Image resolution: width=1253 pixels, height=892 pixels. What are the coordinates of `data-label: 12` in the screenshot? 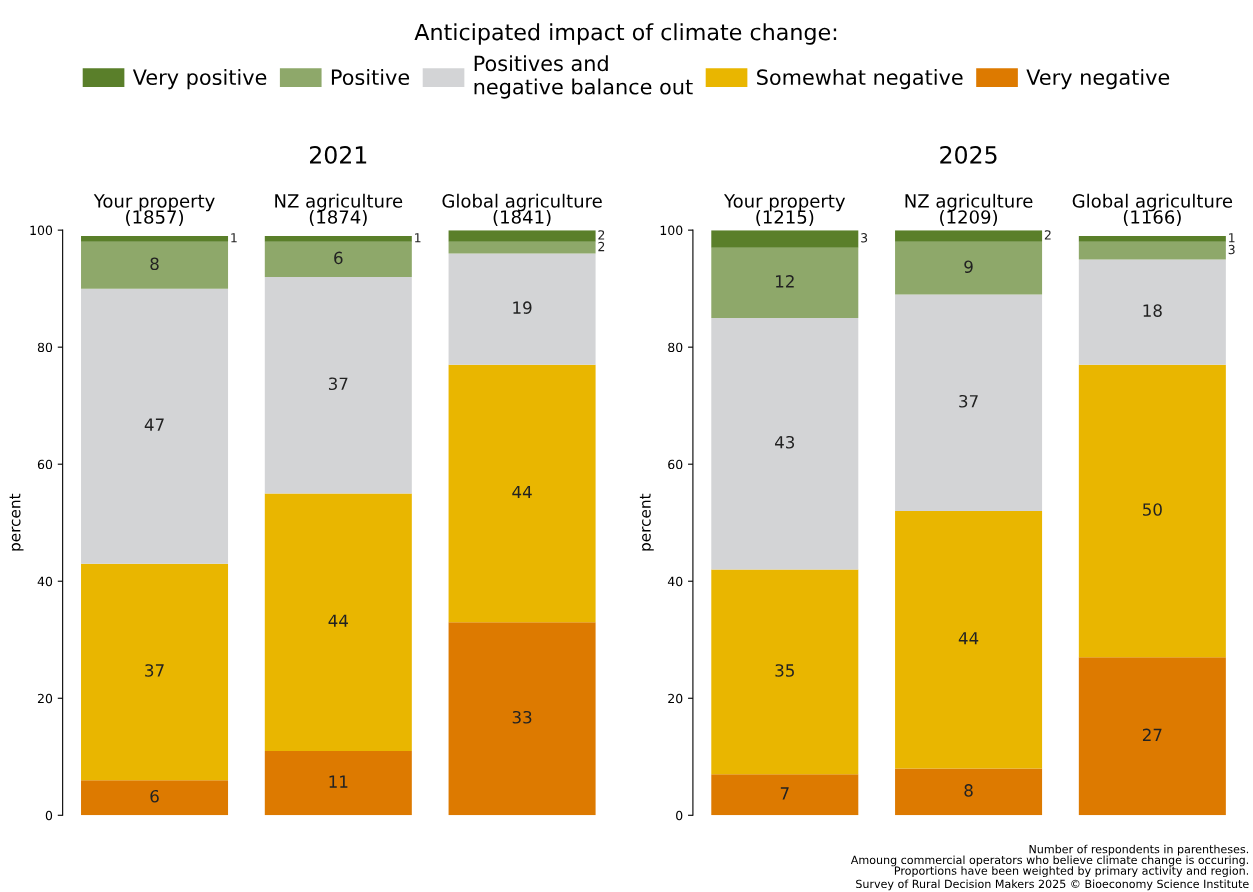 It's located at (785, 281).